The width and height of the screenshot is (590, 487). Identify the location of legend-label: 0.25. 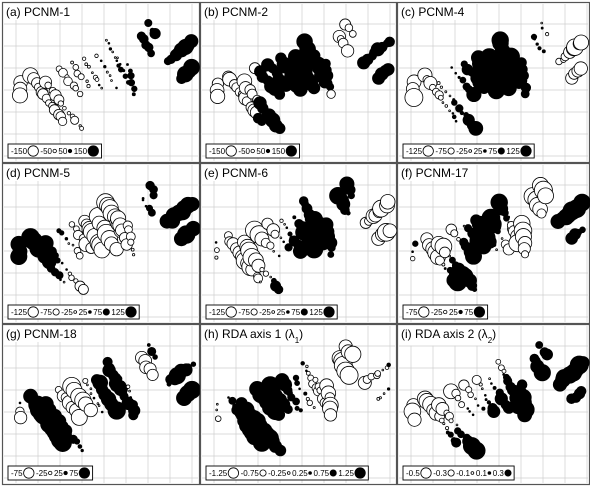
(300, 473).